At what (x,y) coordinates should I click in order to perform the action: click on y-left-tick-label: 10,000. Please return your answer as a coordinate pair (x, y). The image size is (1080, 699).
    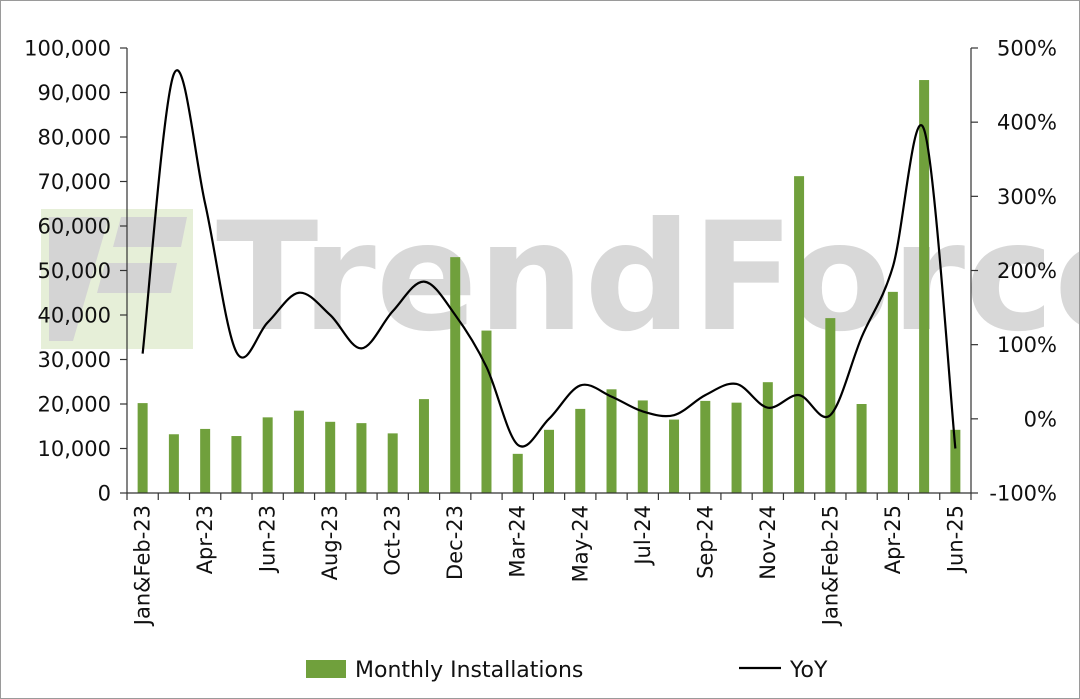
    Looking at the image, I should click on (74, 449).